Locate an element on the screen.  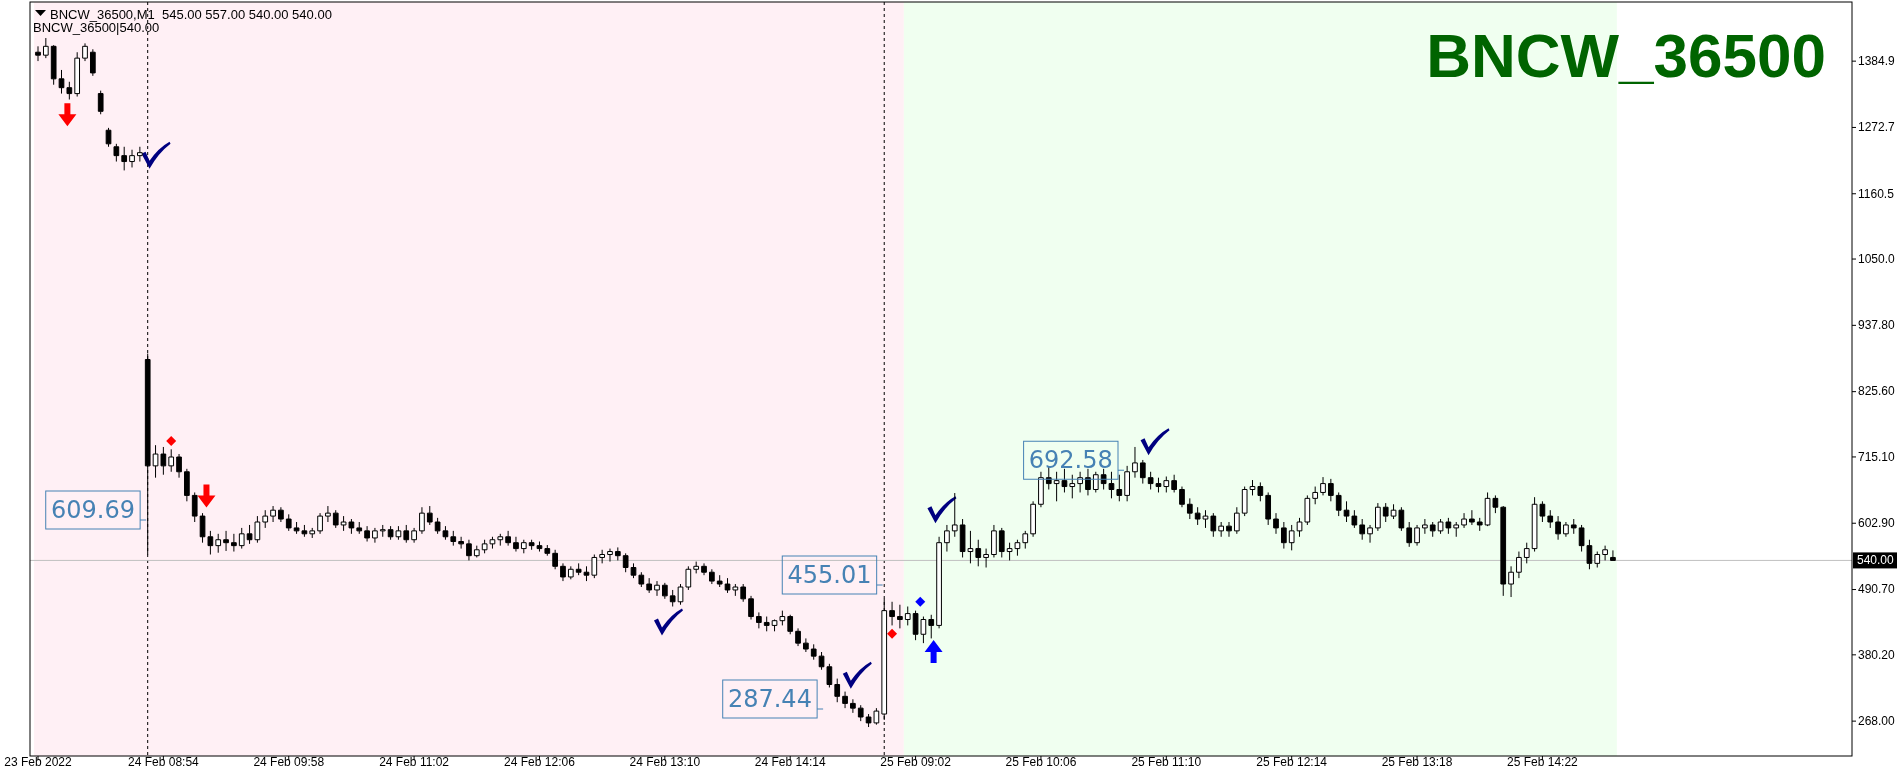
x-tick-label: 25 Feb 11:10 is located at coordinates (1166, 762).